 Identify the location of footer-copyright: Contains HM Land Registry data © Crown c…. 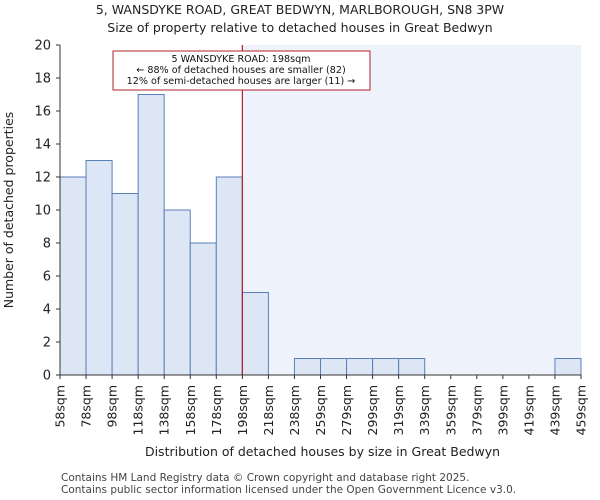
(265, 478).